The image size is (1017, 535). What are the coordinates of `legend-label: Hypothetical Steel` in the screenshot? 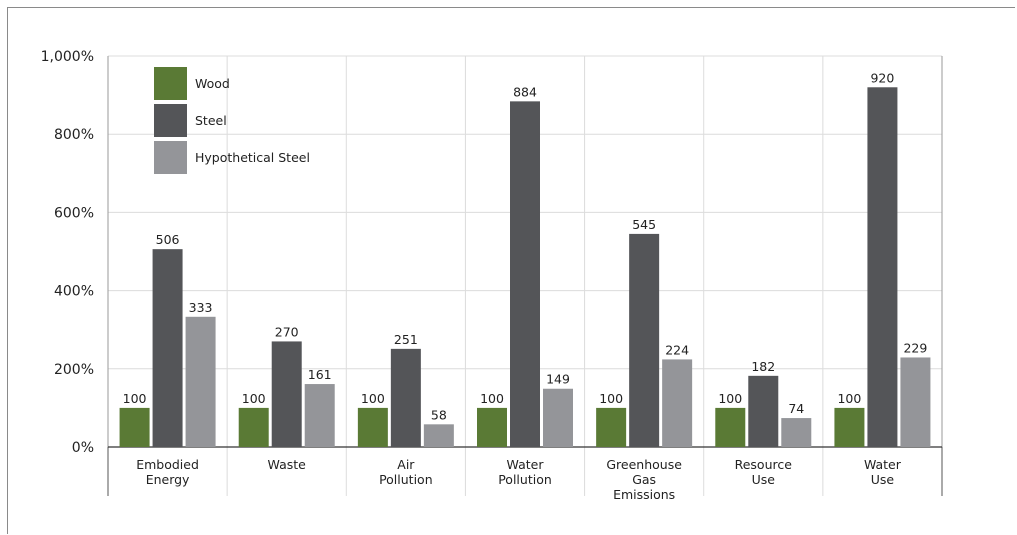 It's located at (252, 157).